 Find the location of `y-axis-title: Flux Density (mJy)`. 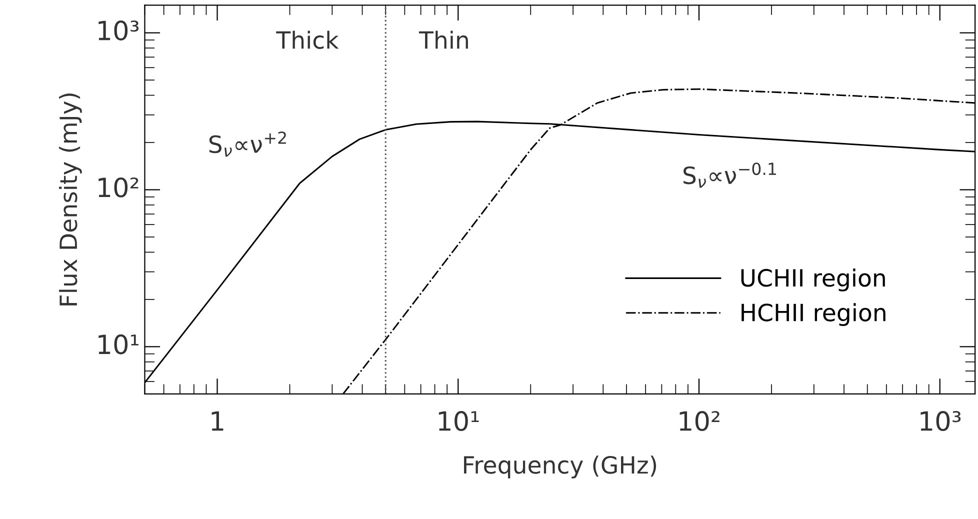

y-axis-title: Flux Density (mJy) is located at coordinates (70, 199).